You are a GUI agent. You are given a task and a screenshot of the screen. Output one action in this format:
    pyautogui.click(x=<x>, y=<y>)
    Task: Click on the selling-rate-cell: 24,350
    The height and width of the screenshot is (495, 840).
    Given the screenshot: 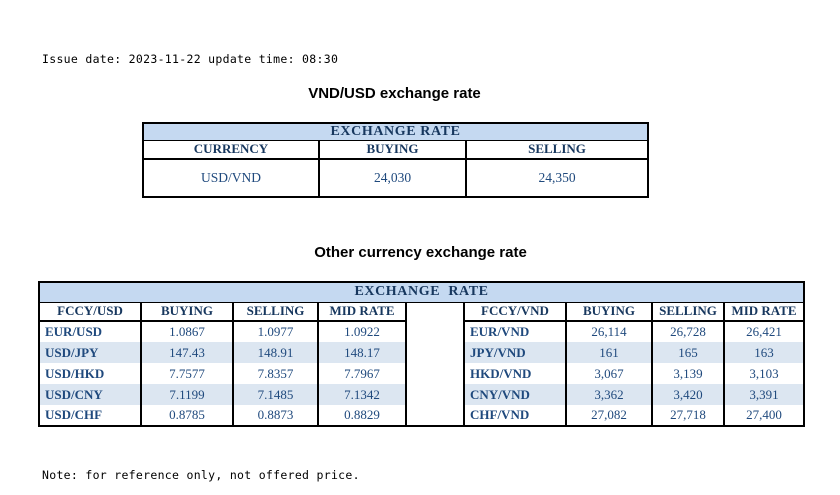 What is the action you would take?
    pyautogui.click(x=557, y=177)
    